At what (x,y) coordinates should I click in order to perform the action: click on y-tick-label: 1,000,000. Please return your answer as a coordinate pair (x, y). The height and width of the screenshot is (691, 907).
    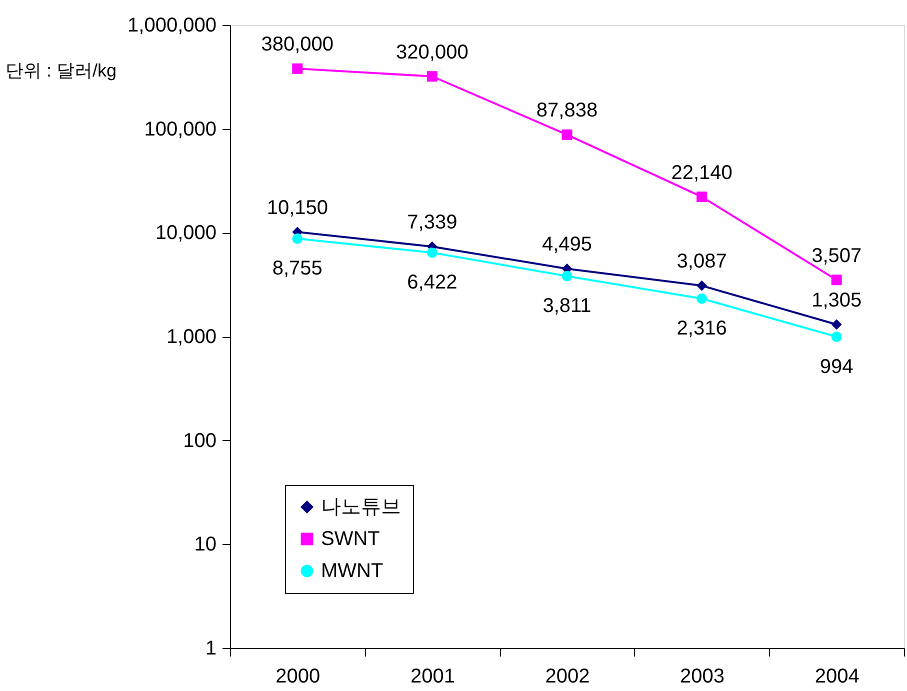
    Looking at the image, I should click on (172, 25).